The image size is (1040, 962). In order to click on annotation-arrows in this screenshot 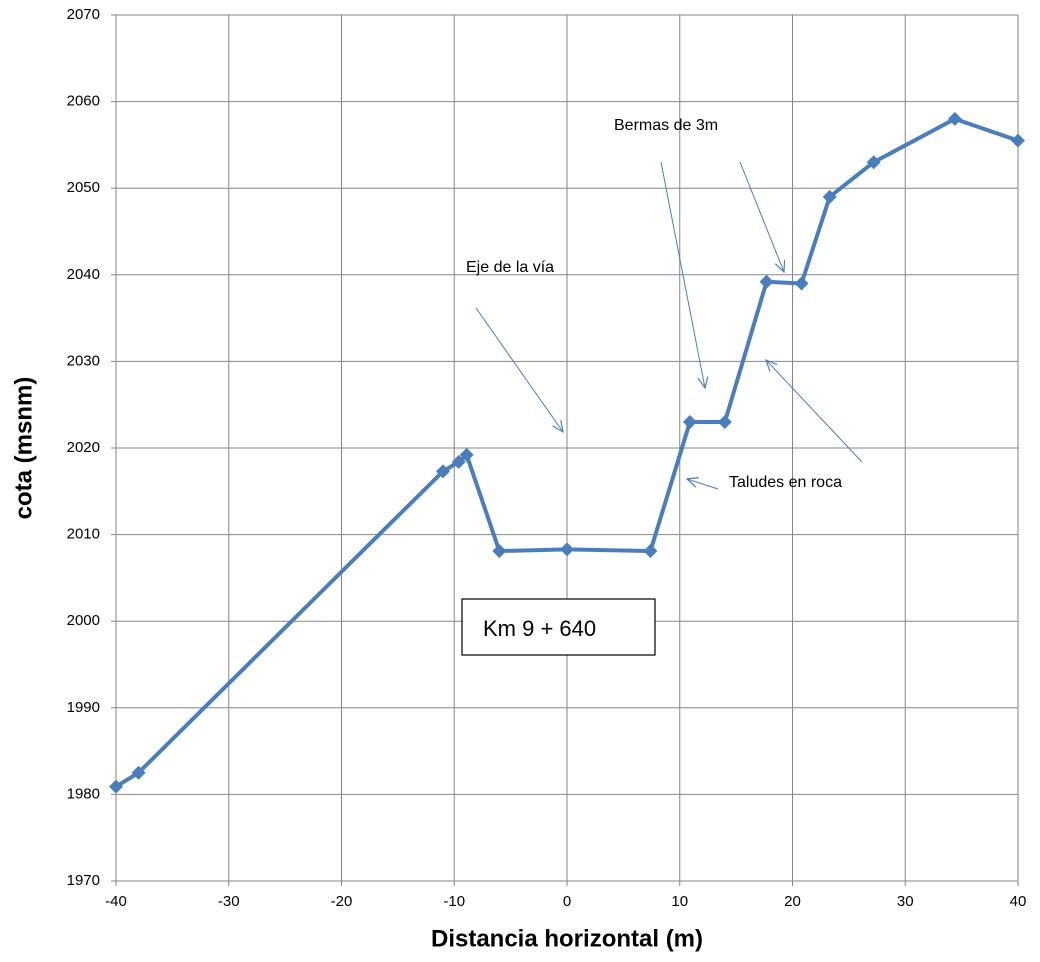, I will do `click(669, 325)`.